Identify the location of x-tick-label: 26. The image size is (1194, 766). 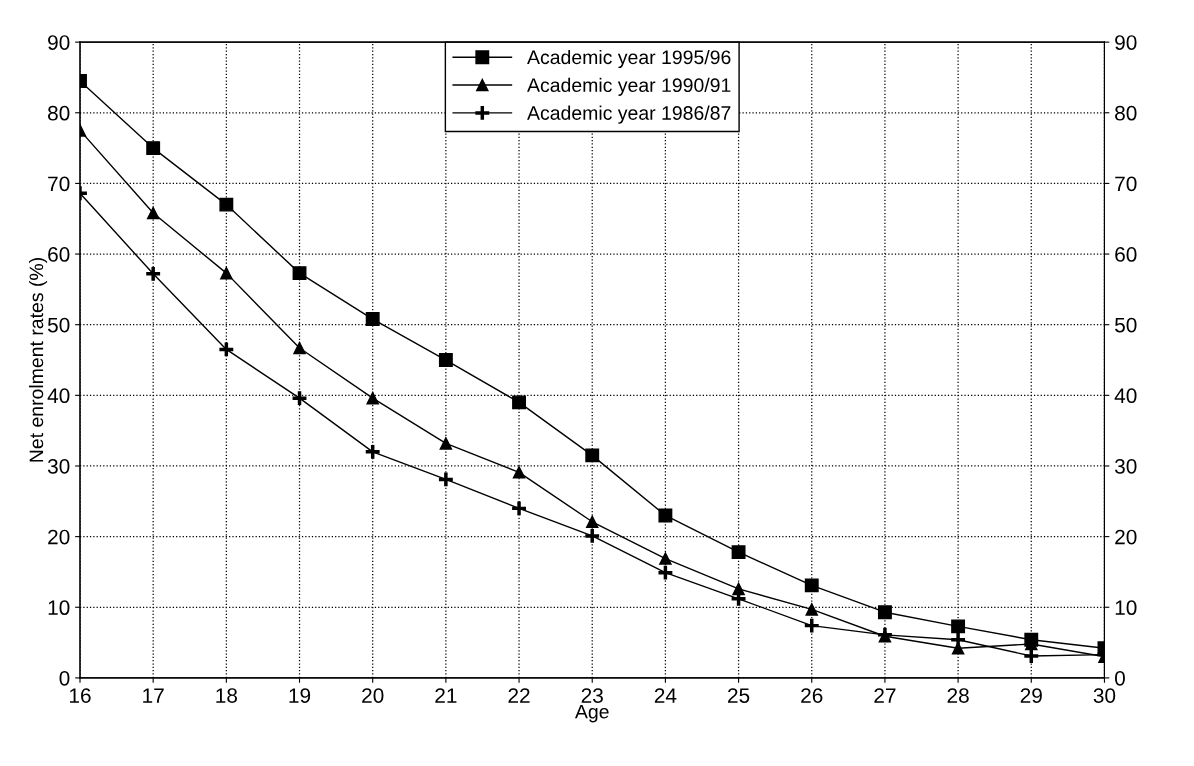
(812, 695).